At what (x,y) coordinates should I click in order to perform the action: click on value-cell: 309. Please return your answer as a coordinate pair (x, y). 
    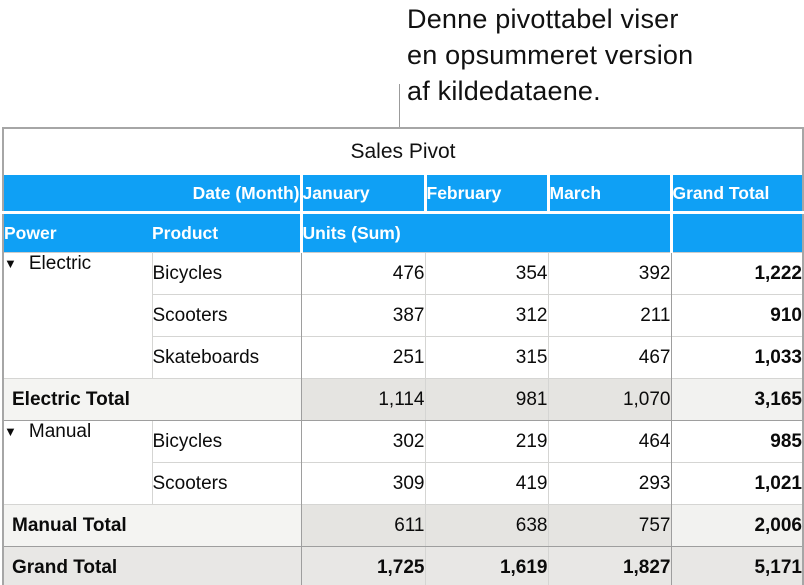
    Looking at the image, I should click on (362, 483).